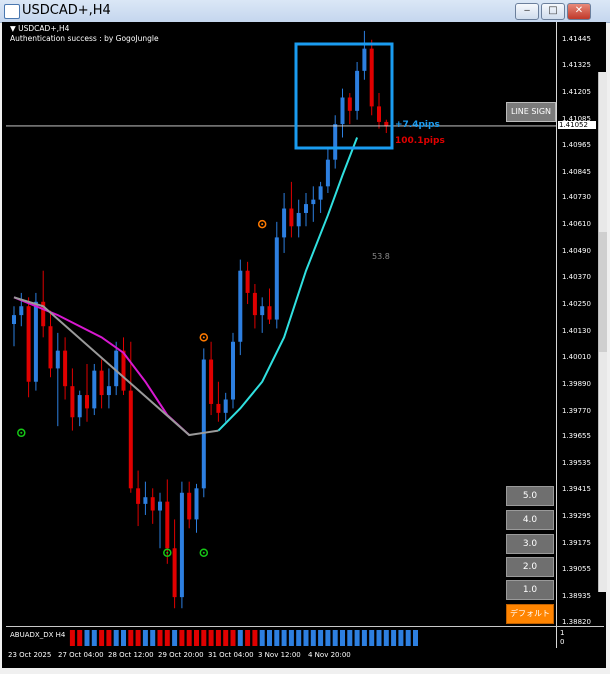  What do you see at coordinates (181, 655) in the screenshot?
I see `time-tick-label: 29 Oct 20:00` at bounding box center [181, 655].